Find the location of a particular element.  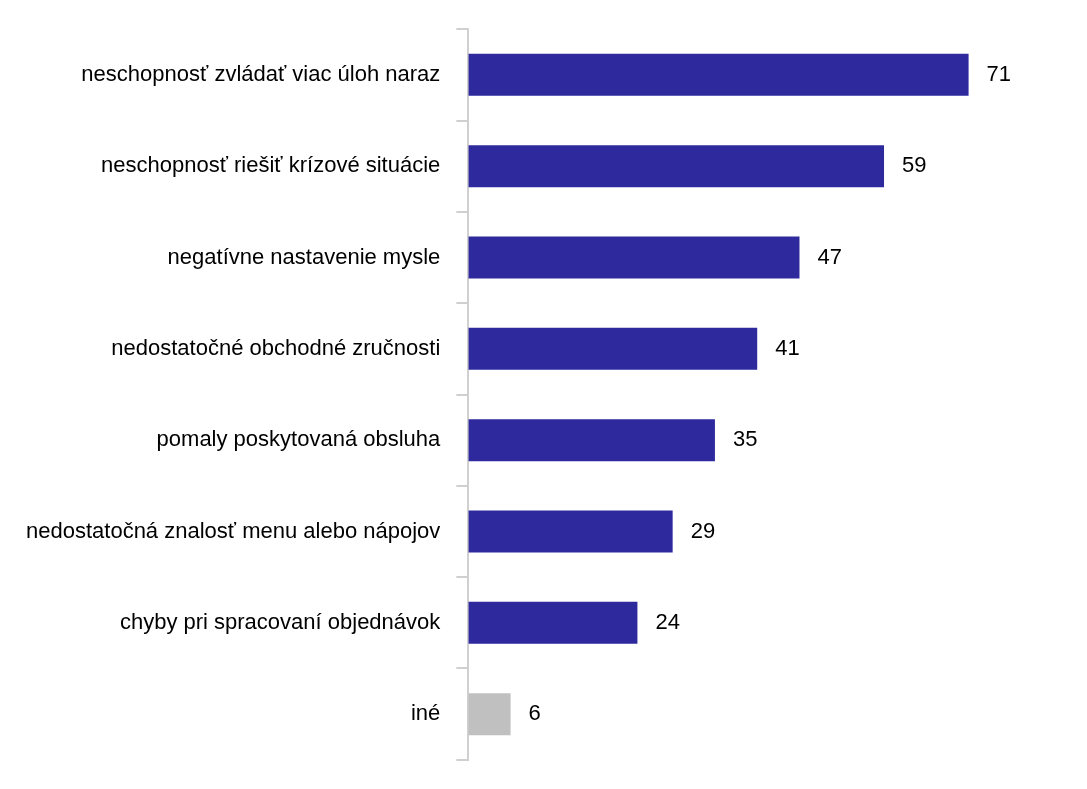

data-label: 6 is located at coordinates (534, 713).